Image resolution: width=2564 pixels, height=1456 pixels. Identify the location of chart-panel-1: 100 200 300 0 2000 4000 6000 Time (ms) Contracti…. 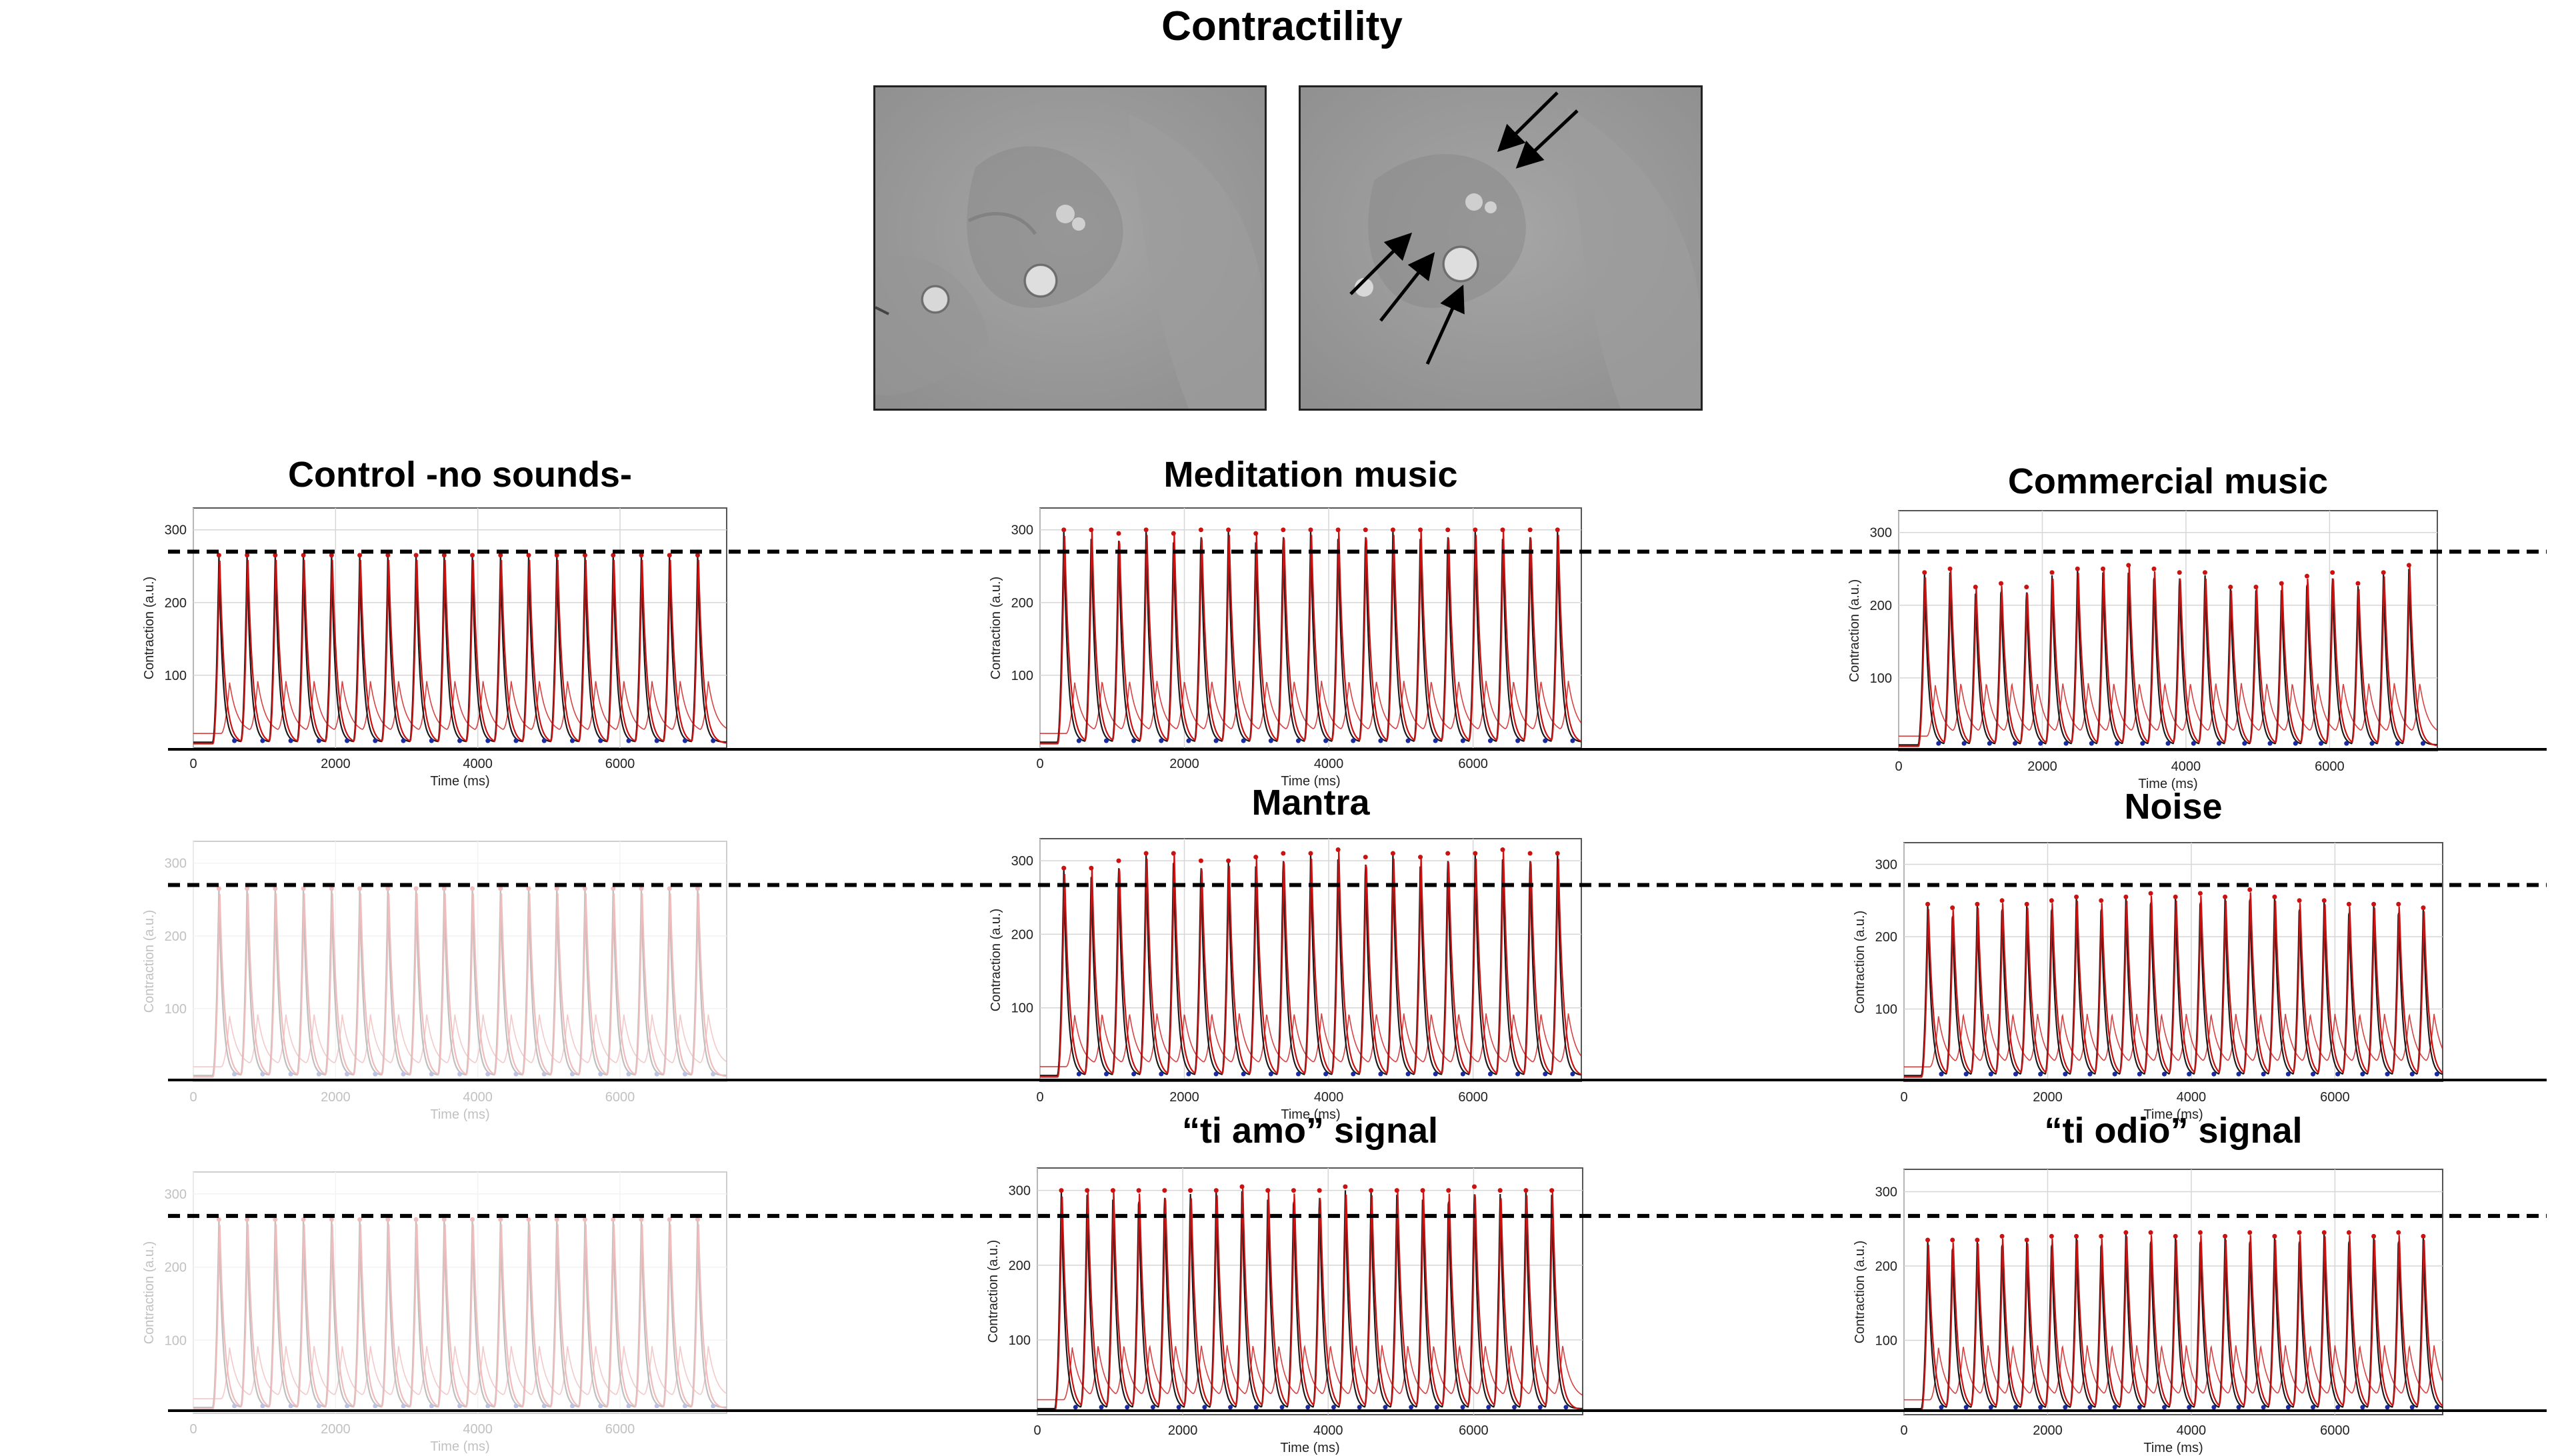
(434, 648).